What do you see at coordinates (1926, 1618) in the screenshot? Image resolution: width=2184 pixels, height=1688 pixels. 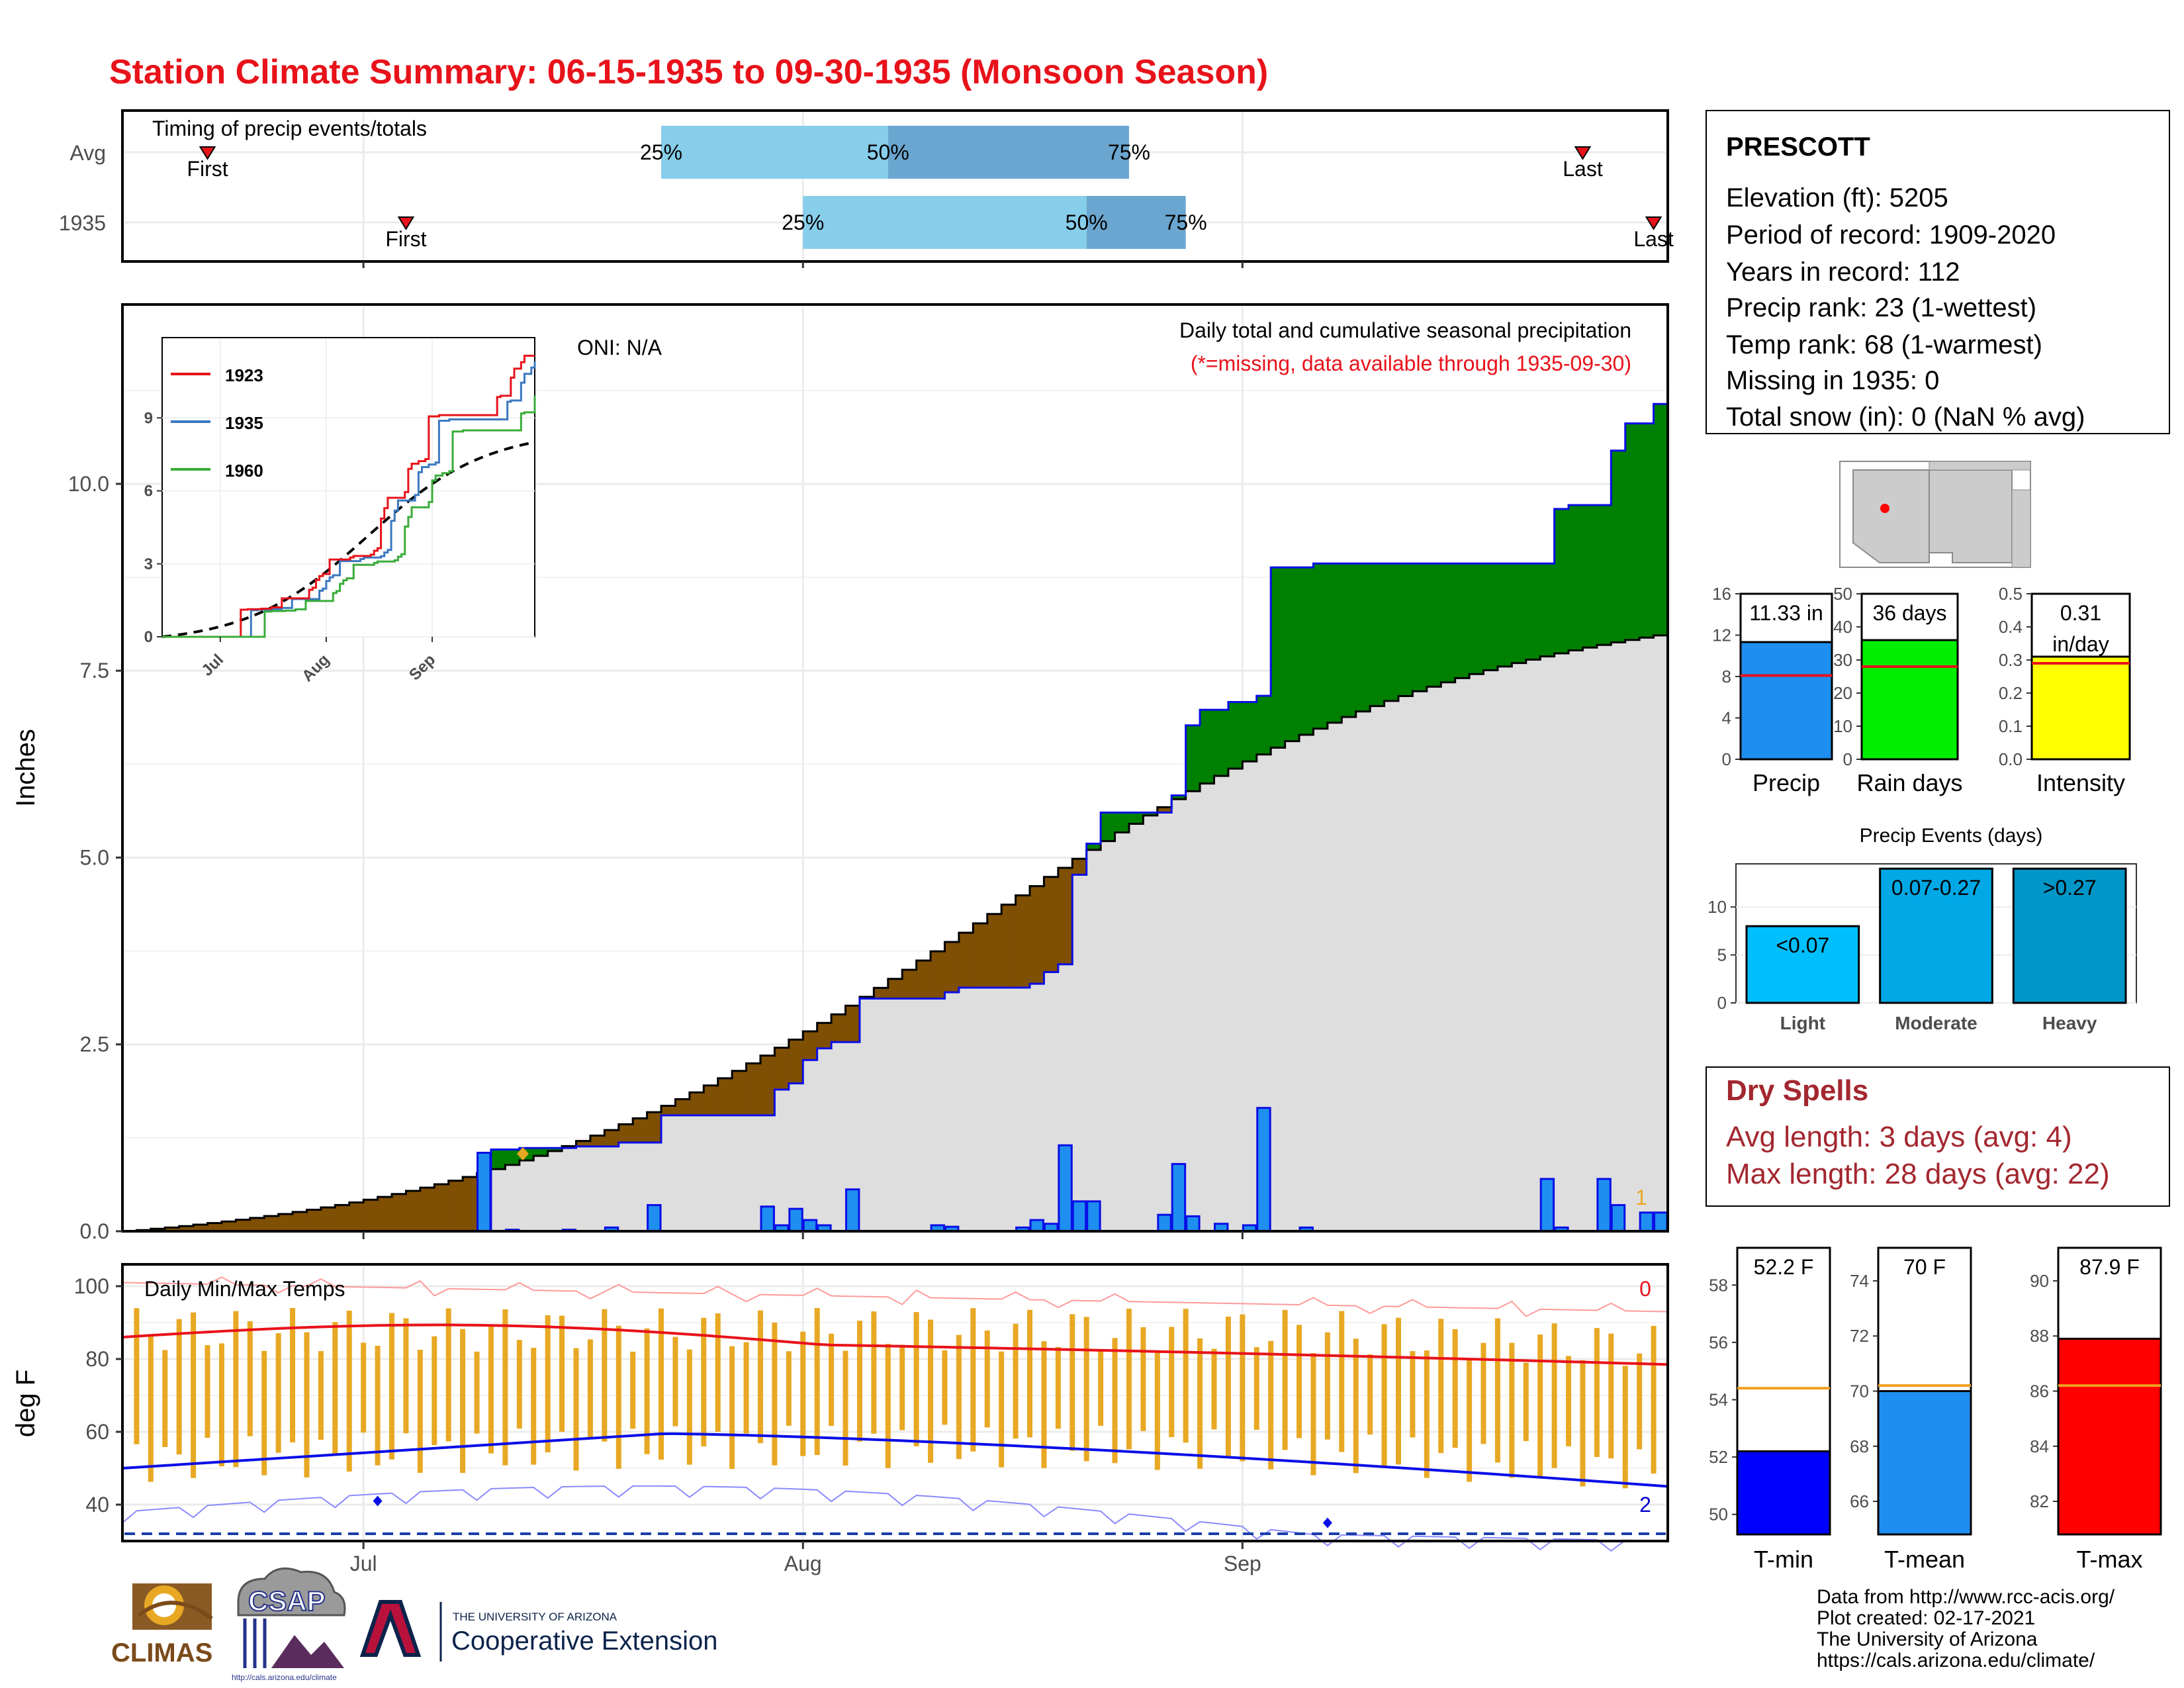 I see `footer-line-2: Plot created: 02-17-2021` at bounding box center [1926, 1618].